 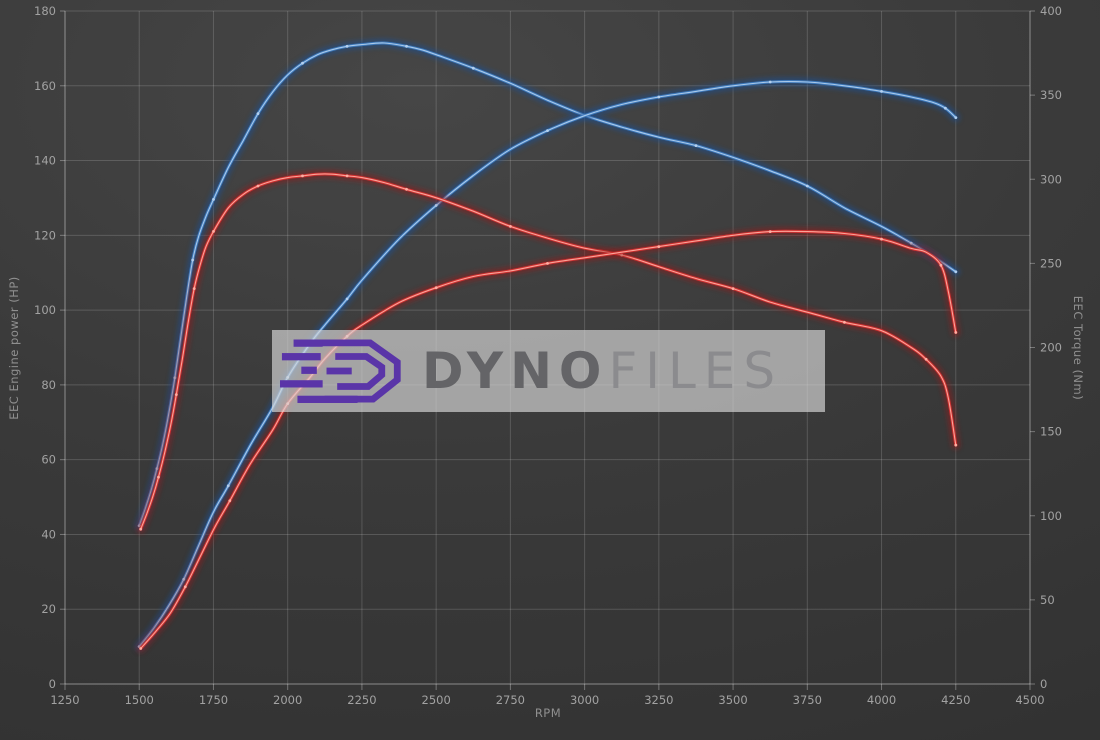 What do you see at coordinates (696, 371) in the screenshot?
I see `brand-text-files: Files` at bounding box center [696, 371].